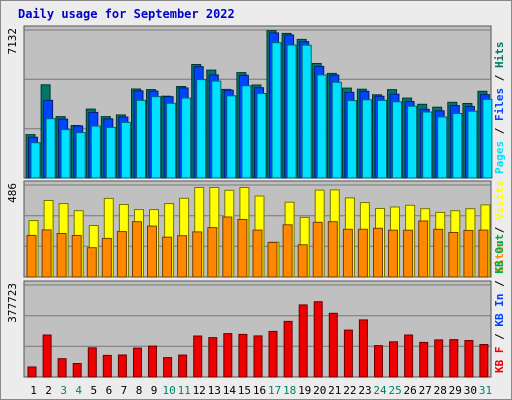 The image size is (512, 400). What do you see at coordinates (109, 390) in the screenshot?
I see `x-tick-label-day-6: 6` at bounding box center [109, 390].